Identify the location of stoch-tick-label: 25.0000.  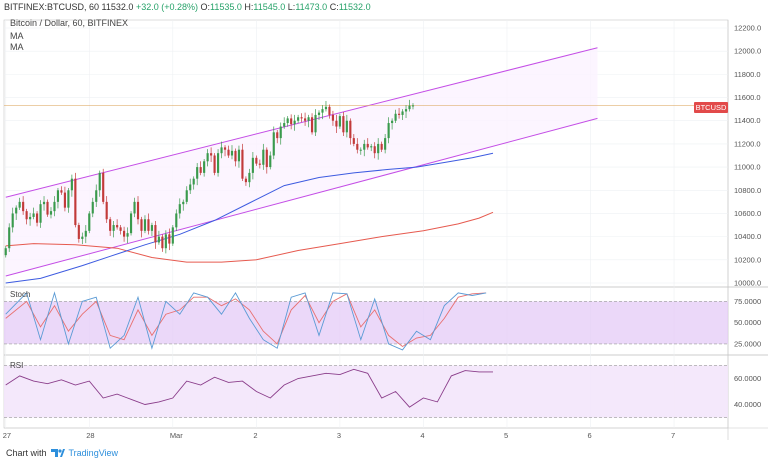
(747, 343).